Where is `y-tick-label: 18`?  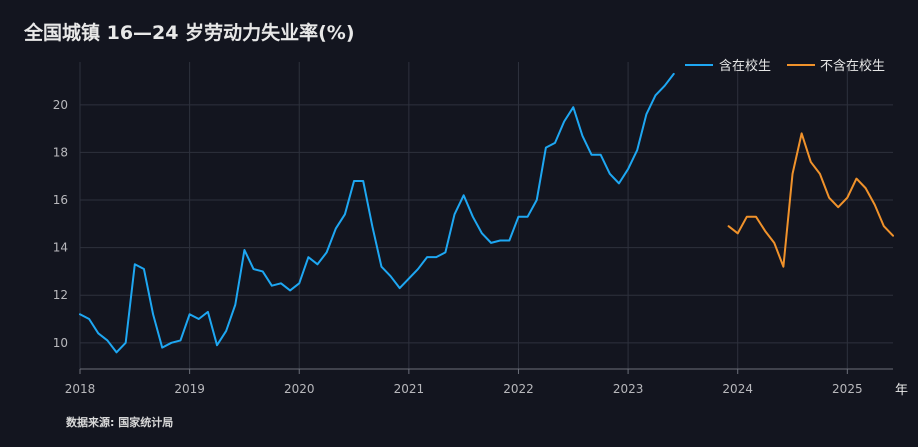 y-tick-label: 18 is located at coordinates (60, 152).